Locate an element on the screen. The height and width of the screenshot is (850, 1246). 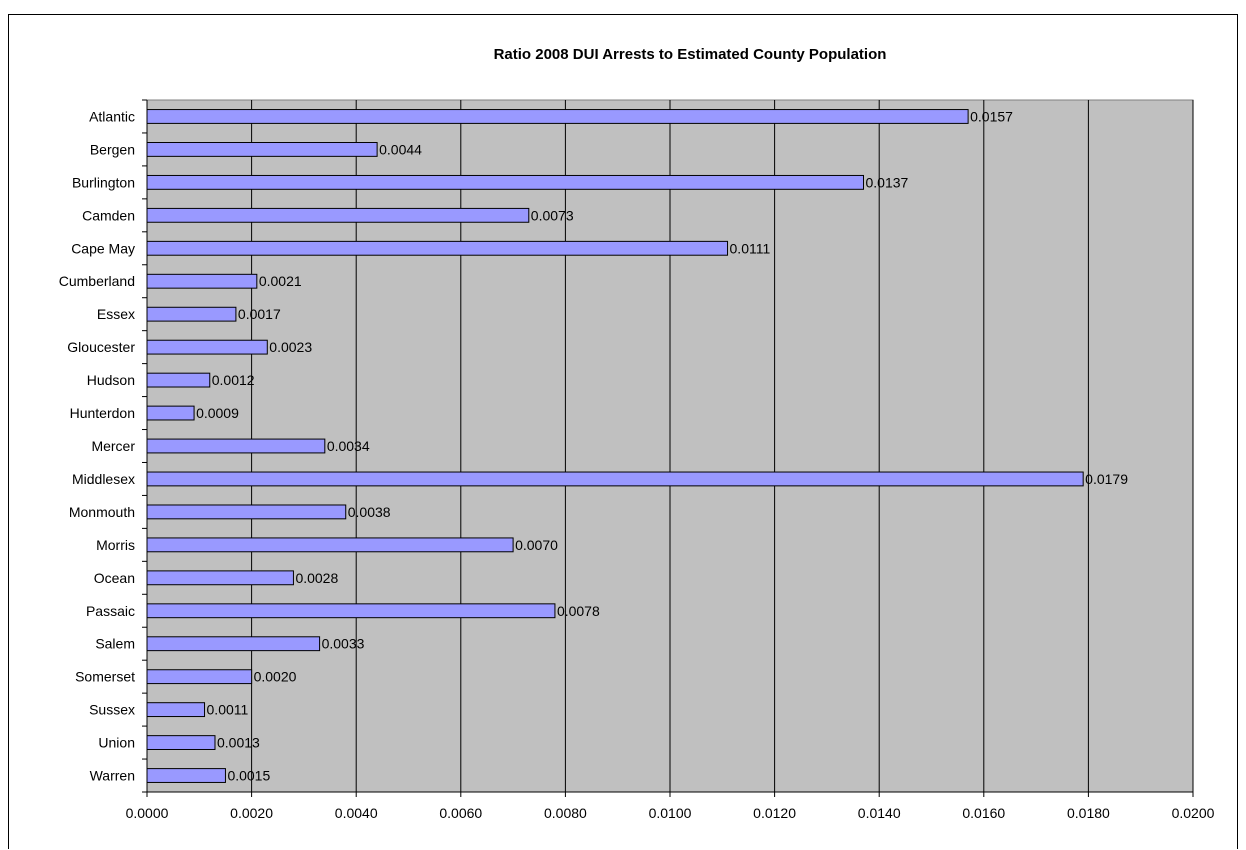
category-label: Union is located at coordinates (116, 743).